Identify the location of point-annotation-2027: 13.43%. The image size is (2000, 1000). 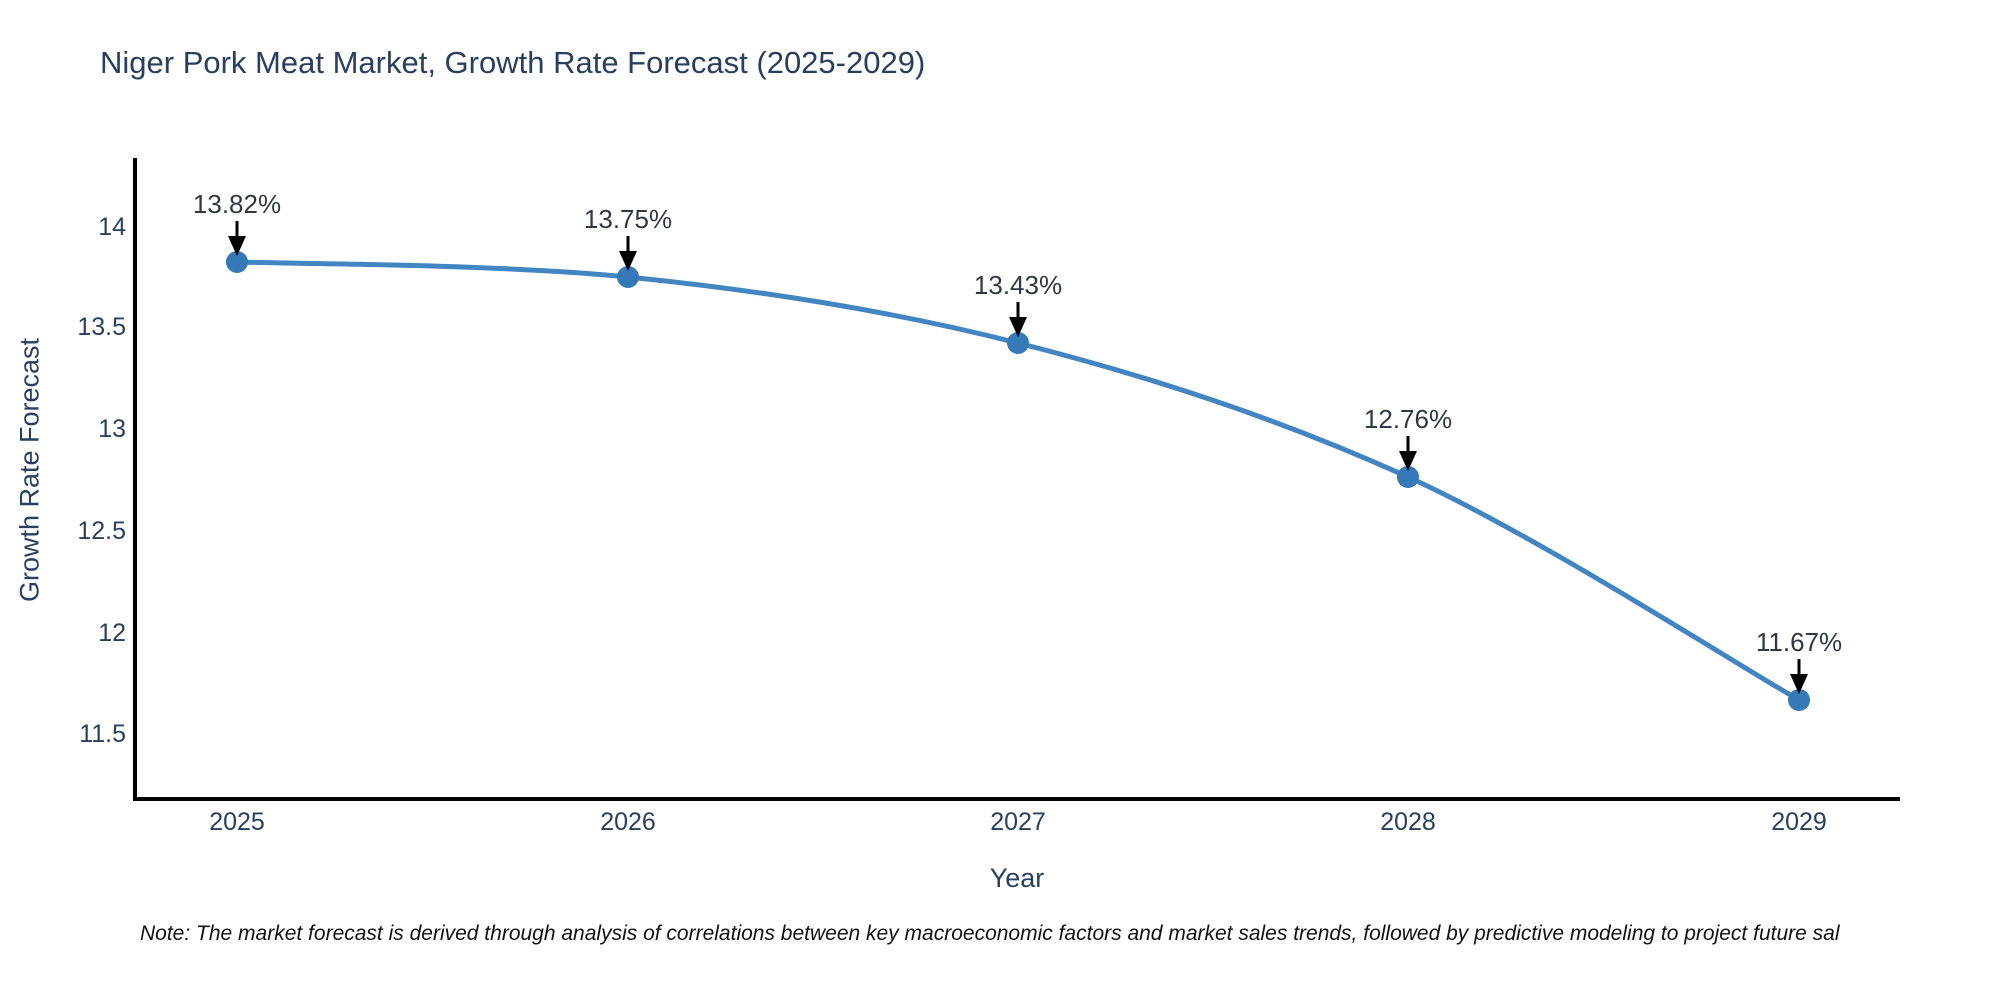
(1018, 285).